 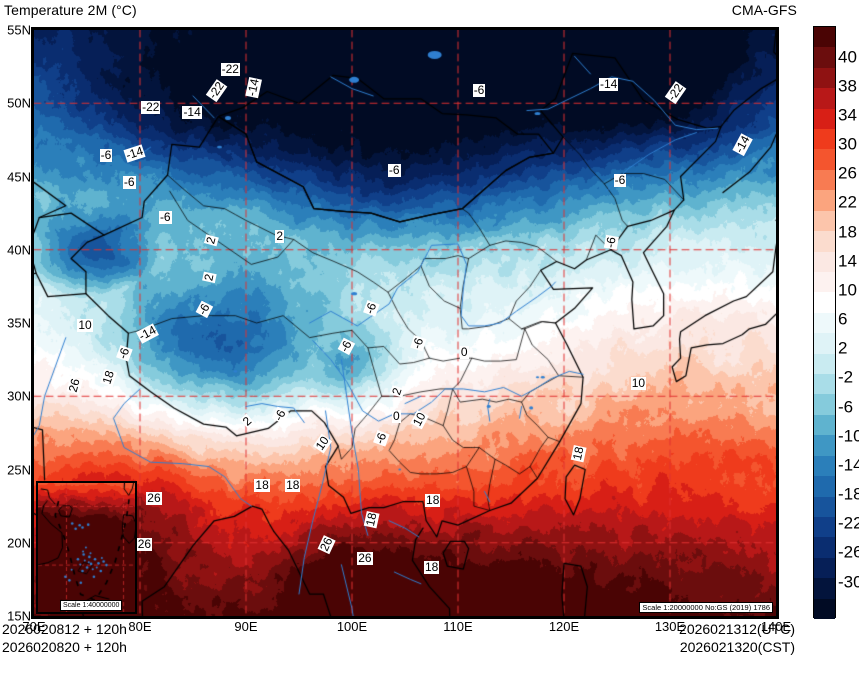 I want to click on colorbar-tick-2: 2, so click(x=843, y=348).